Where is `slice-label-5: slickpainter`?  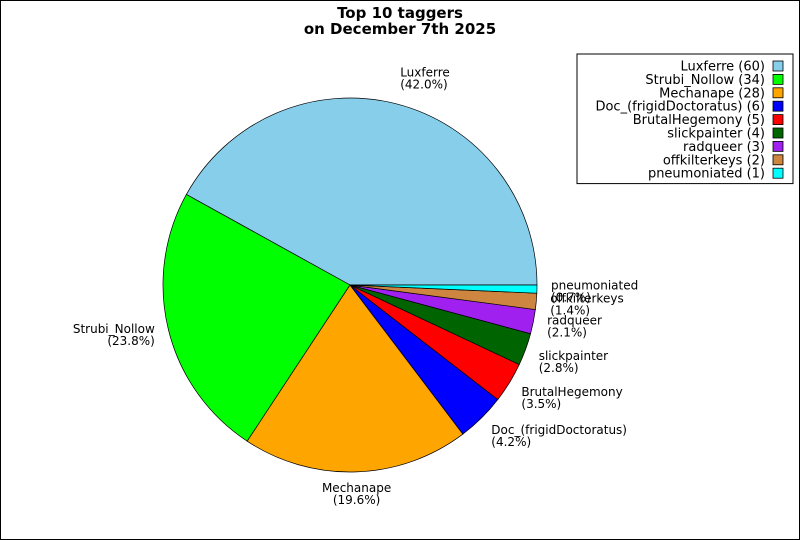
slice-label-5: slickpainter is located at coordinates (573, 356).